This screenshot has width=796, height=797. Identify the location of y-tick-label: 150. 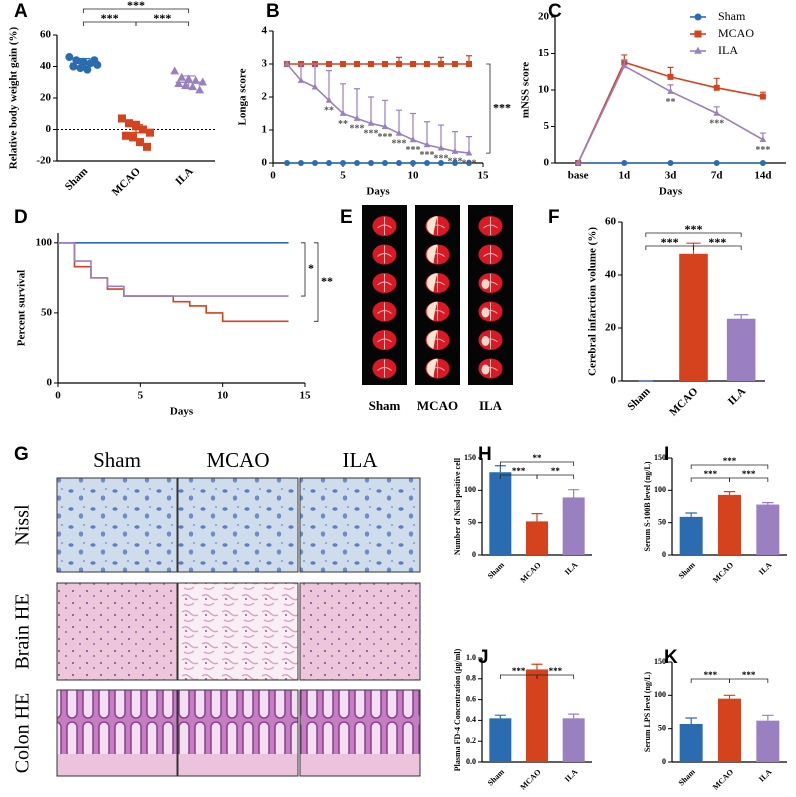
(470, 457).